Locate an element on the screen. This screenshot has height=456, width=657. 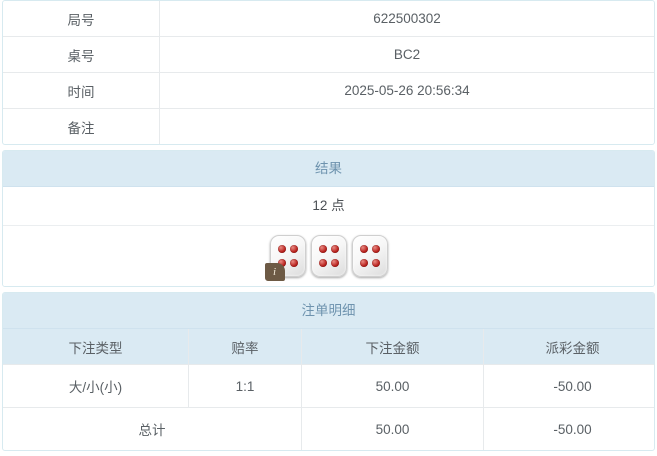
table-row: 桌号 BC2 is located at coordinates (328, 54).